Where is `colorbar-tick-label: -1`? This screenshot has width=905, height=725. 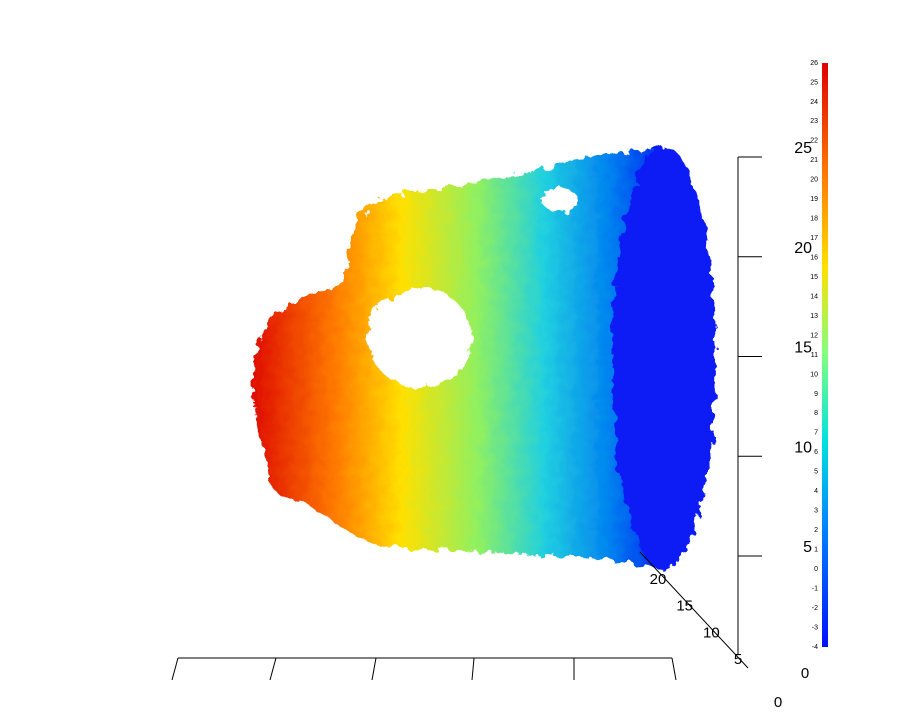
colorbar-tick-label: -1 is located at coordinates (815, 588).